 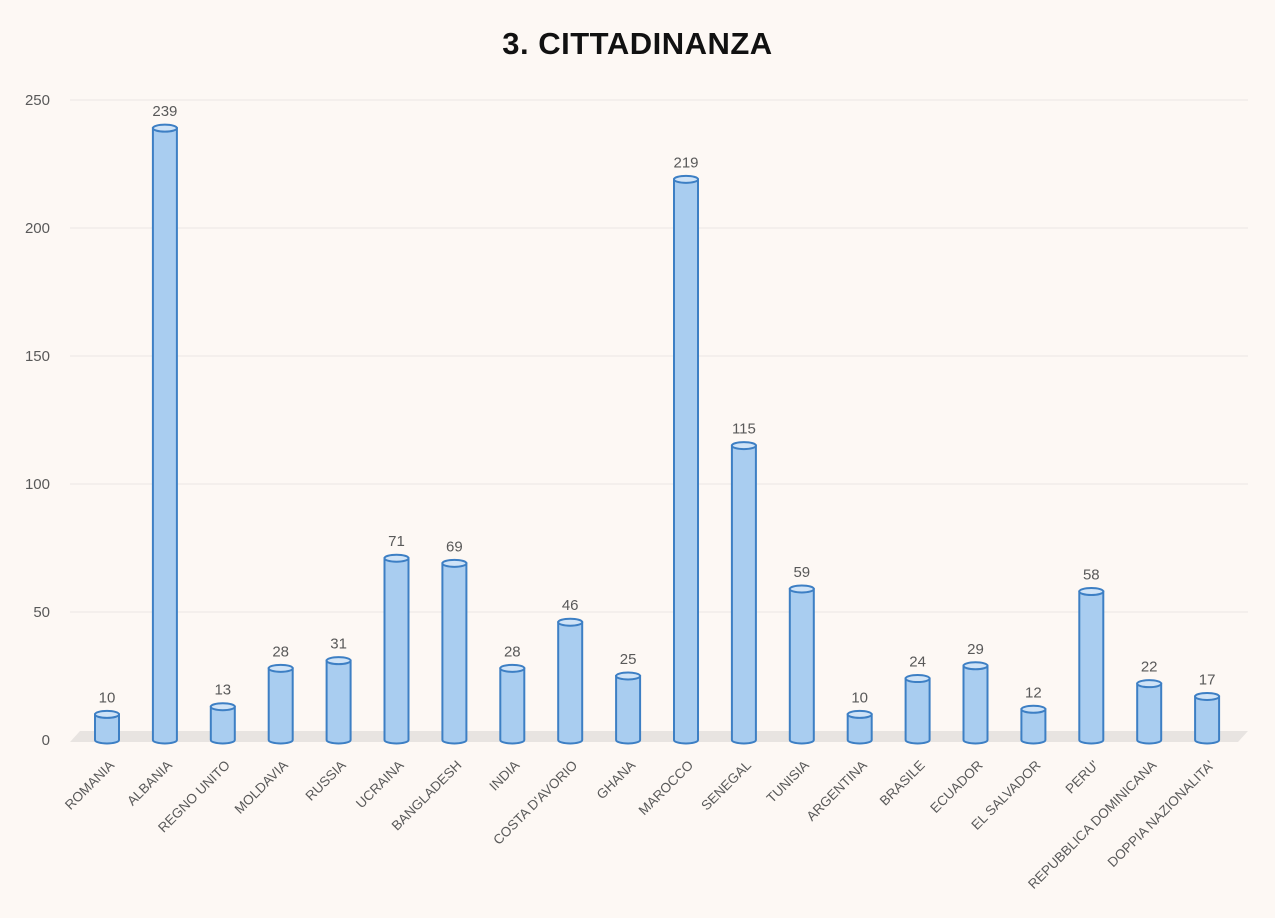 I want to click on x-tick-label: ARGENTINA, so click(x=837, y=791).